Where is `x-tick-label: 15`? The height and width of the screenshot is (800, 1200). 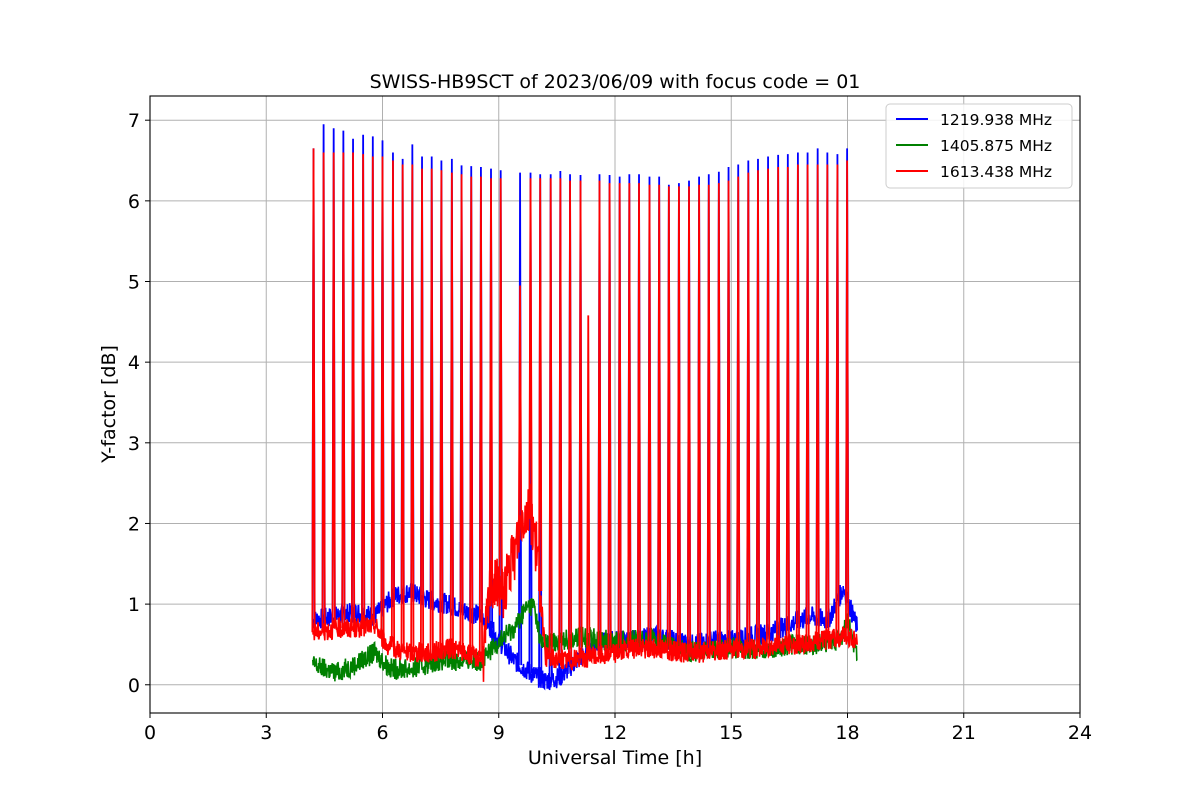
x-tick-label: 15 is located at coordinates (731, 733).